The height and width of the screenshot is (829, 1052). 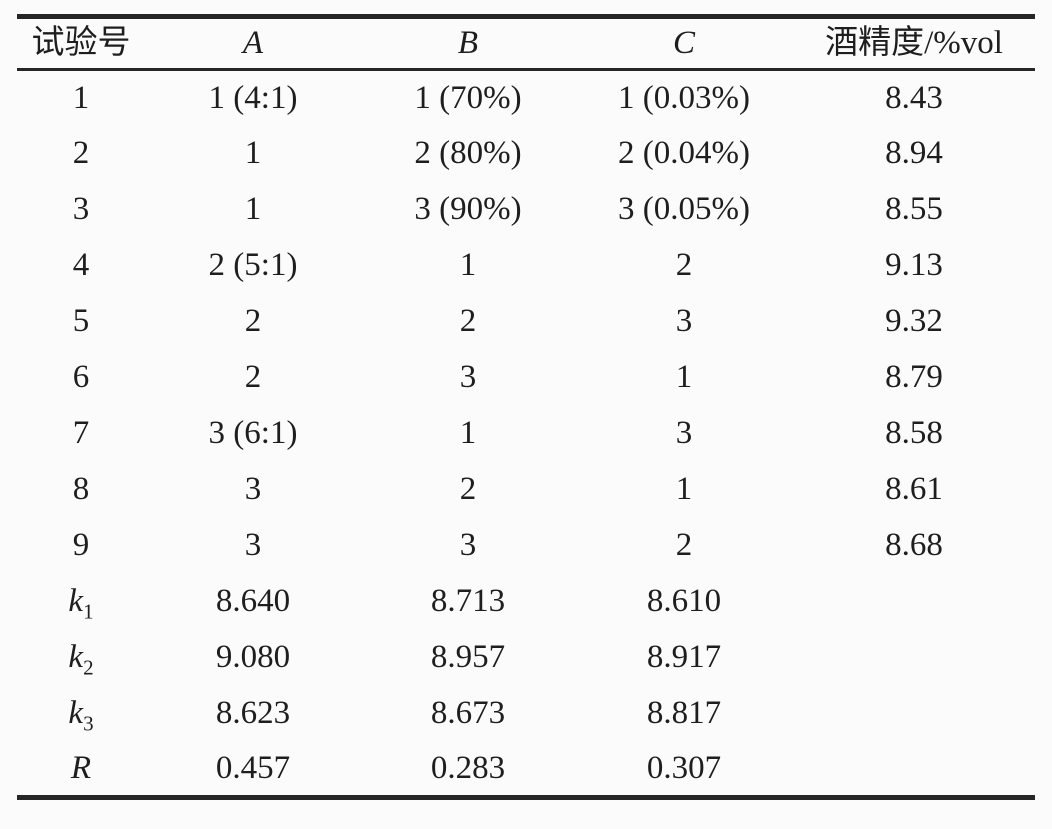 I want to click on run-label-text: 1, so click(x=81, y=97).